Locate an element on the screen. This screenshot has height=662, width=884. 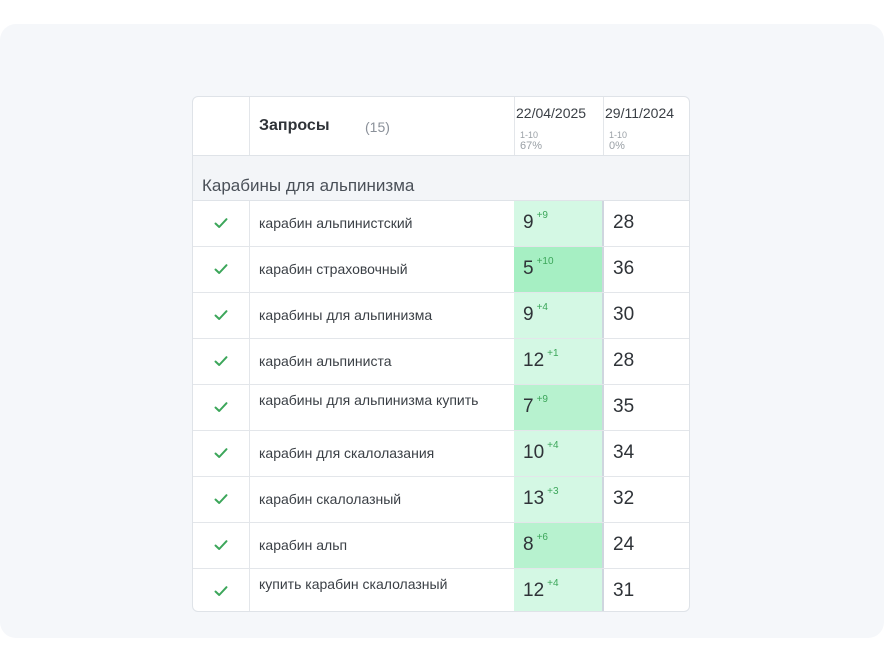
position-value: 13 +3 is located at coordinates (541, 498).